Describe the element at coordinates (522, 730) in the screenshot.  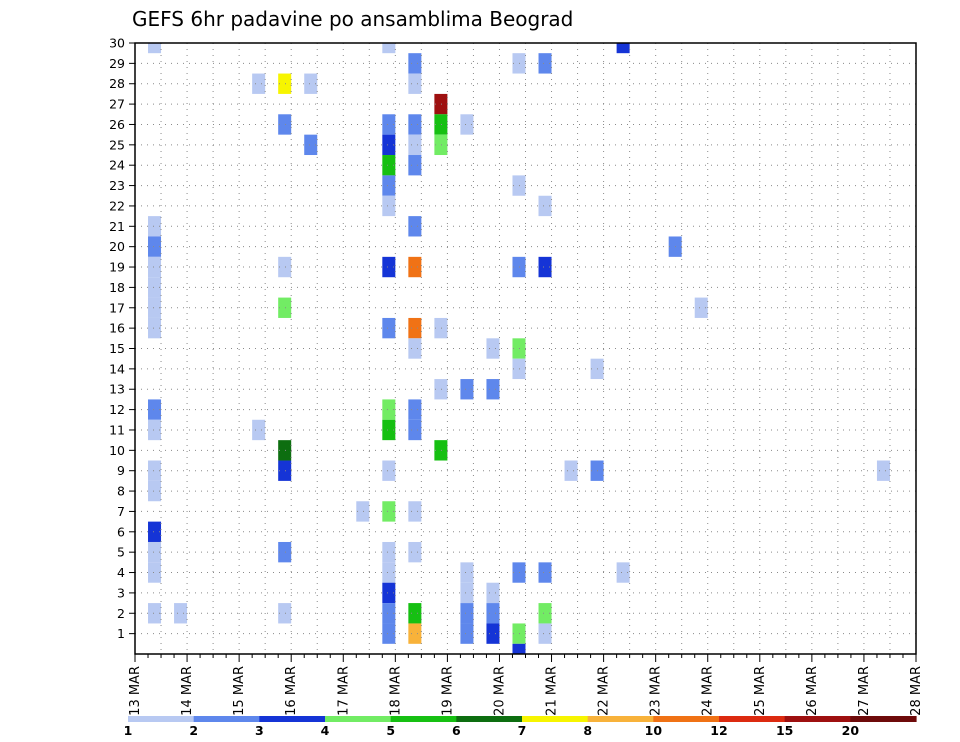
I see `colorbar-label: 7` at that location.